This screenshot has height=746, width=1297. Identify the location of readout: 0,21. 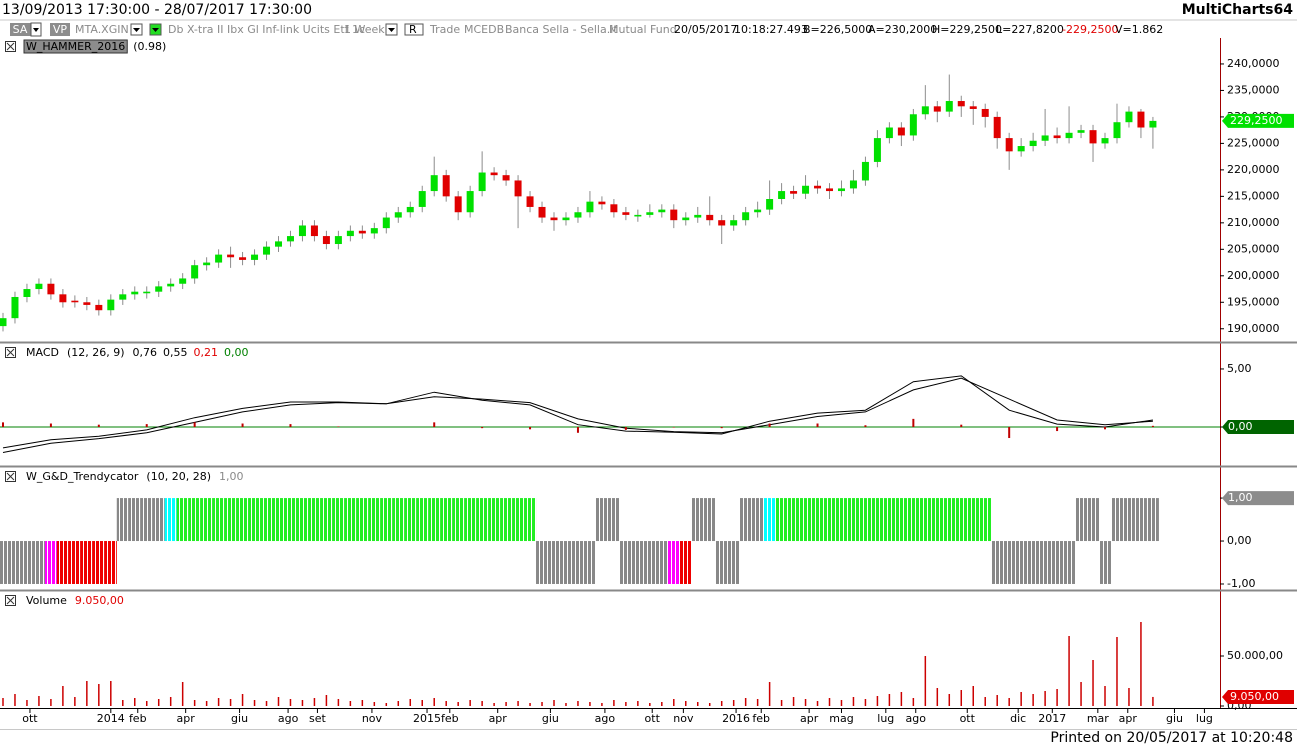
(206, 352).